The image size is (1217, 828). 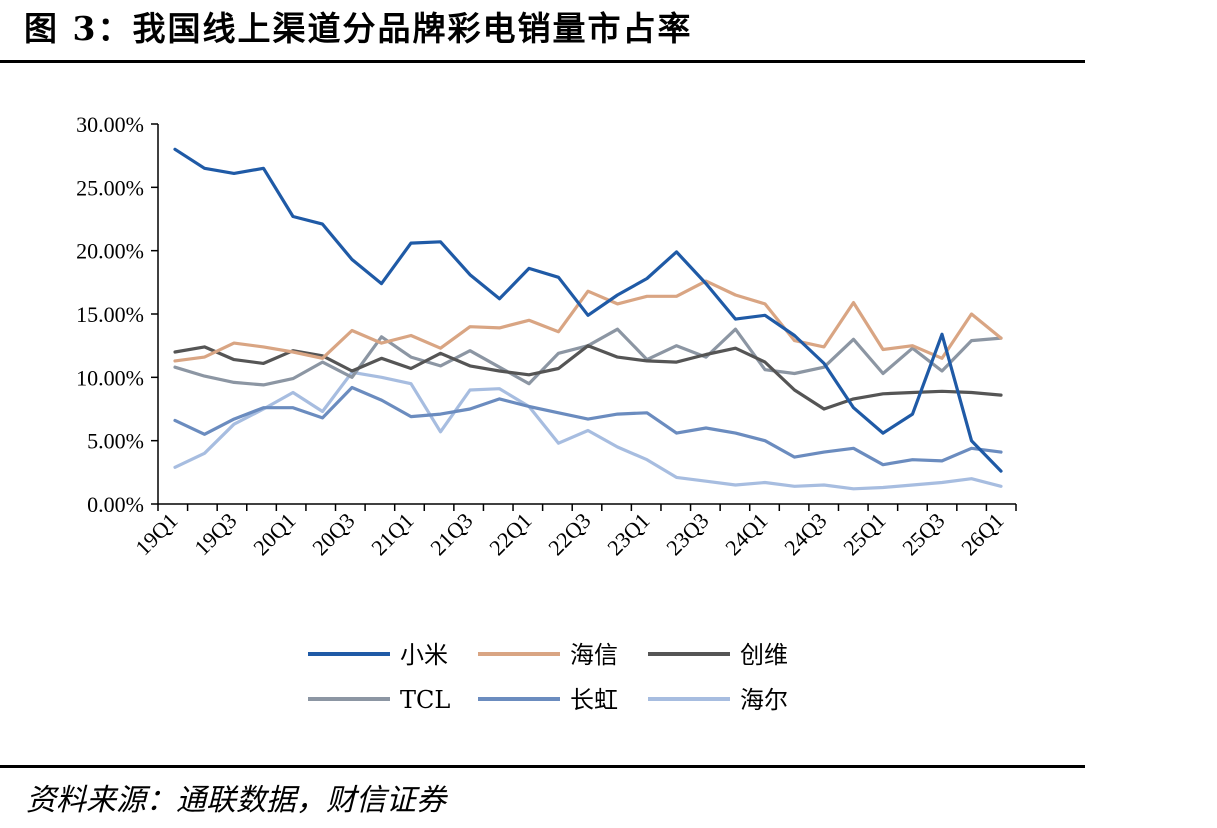 I want to click on y-tick-label: 10.00%, so click(x=110, y=377).